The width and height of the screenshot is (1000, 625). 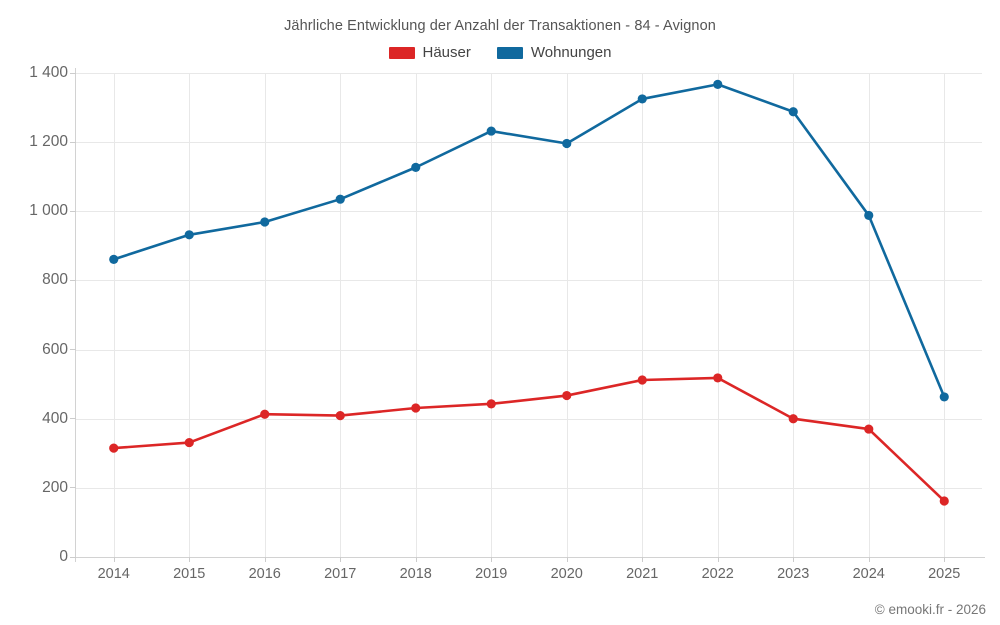 What do you see at coordinates (75, 315) in the screenshot?
I see `y-axis-line` at bounding box center [75, 315].